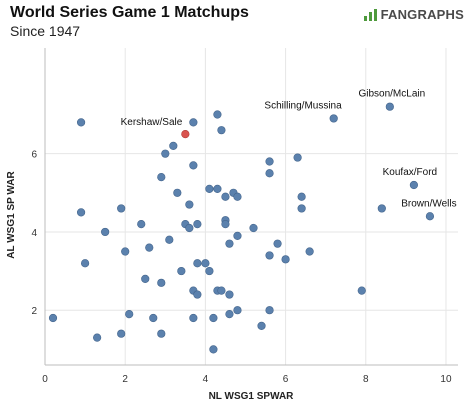 The height and width of the screenshot is (412, 474). What do you see at coordinates (410, 172) in the screenshot?
I see `point-annotation-label: Koufax/Ford` at bounding box center [410, 172].